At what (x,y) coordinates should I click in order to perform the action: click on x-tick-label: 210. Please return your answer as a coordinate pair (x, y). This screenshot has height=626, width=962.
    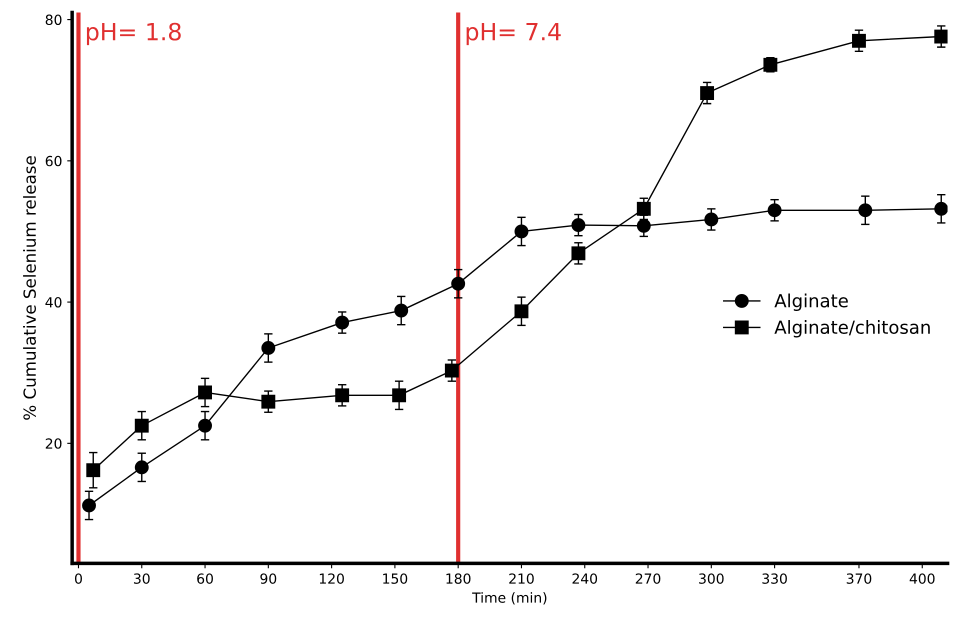
    Looking at the image, I should click on (521, 578).